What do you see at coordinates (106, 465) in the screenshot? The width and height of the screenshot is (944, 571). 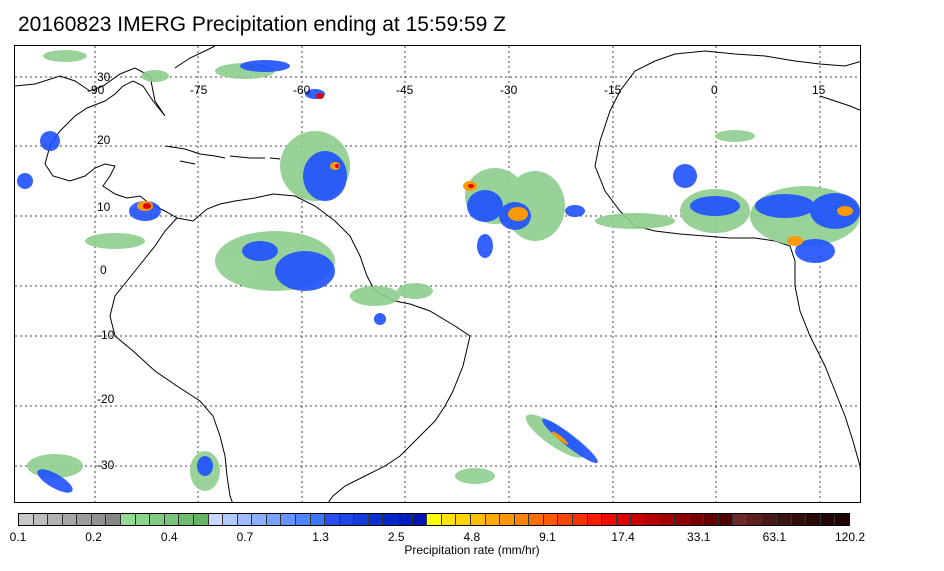 I see `lat-label: -30` at bounding box center [106, 465].